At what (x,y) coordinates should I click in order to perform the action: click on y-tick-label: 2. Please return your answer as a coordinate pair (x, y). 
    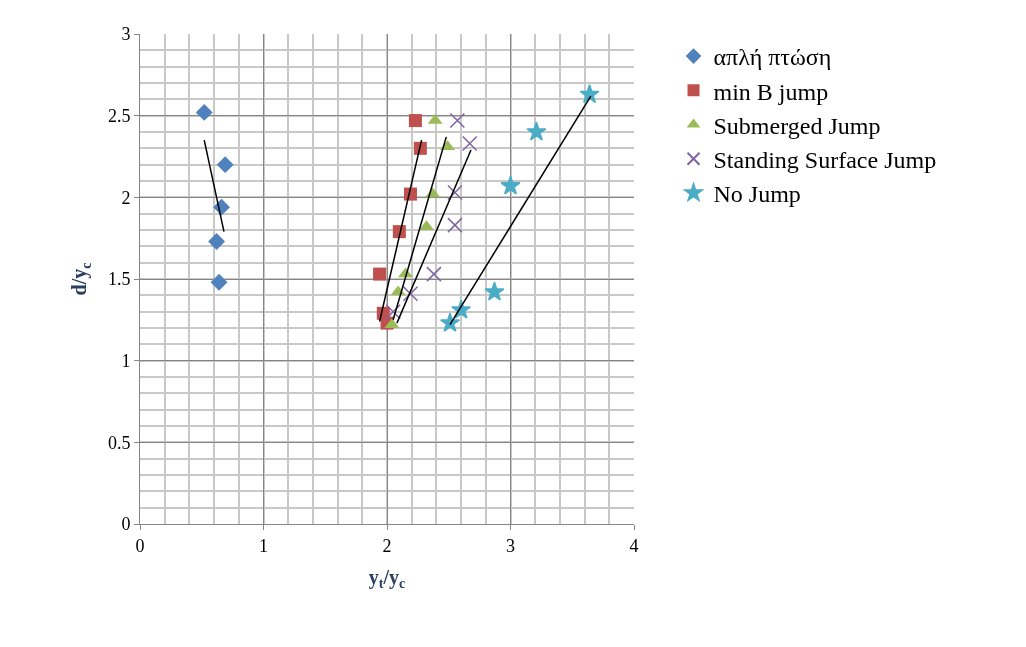
    Looking at the image, I should click on (126, 197).